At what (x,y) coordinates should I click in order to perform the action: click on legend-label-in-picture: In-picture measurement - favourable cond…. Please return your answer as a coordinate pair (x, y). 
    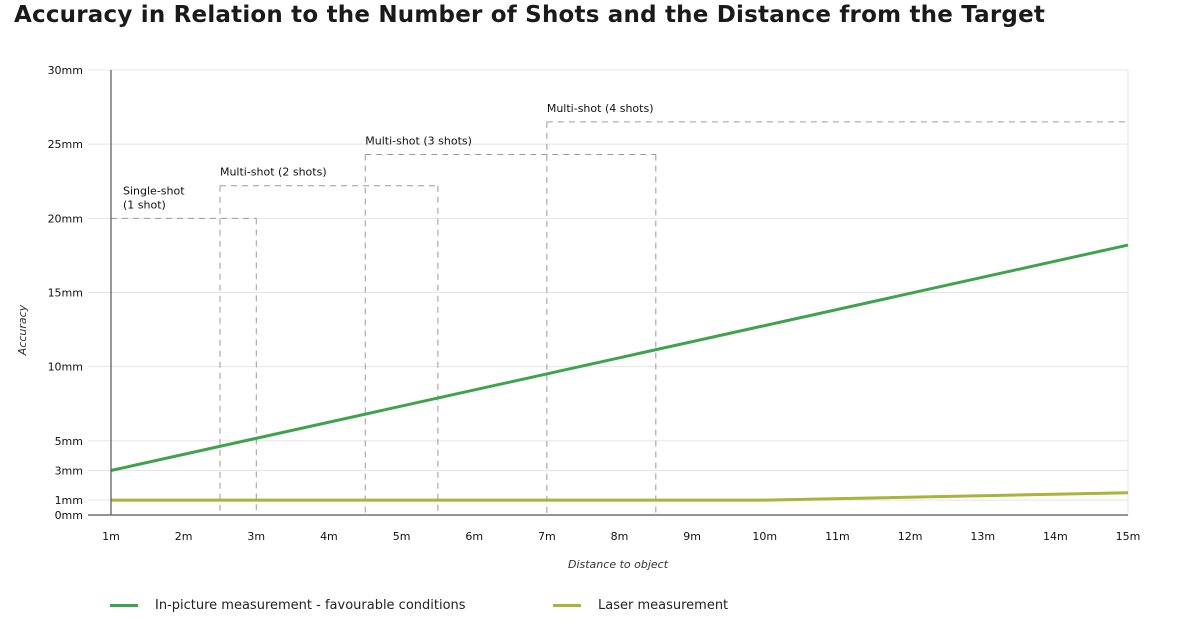
    Looking at the image, I should click on (310, 605).